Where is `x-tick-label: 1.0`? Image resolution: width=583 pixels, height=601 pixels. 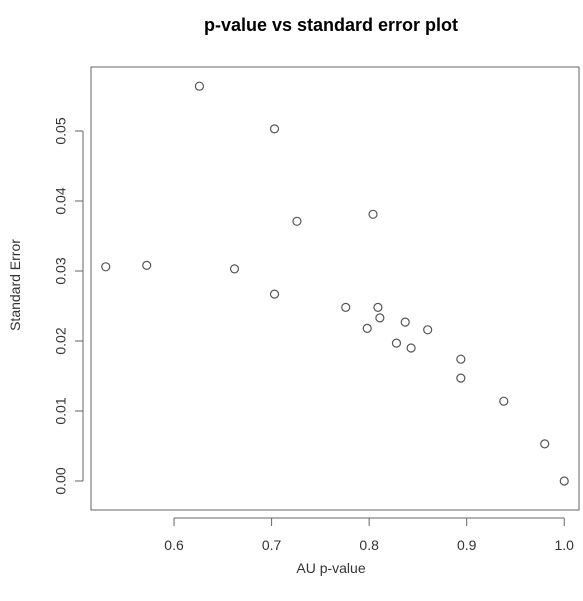 x-tick-label: 1.0 is located at coordinates (565, 545).